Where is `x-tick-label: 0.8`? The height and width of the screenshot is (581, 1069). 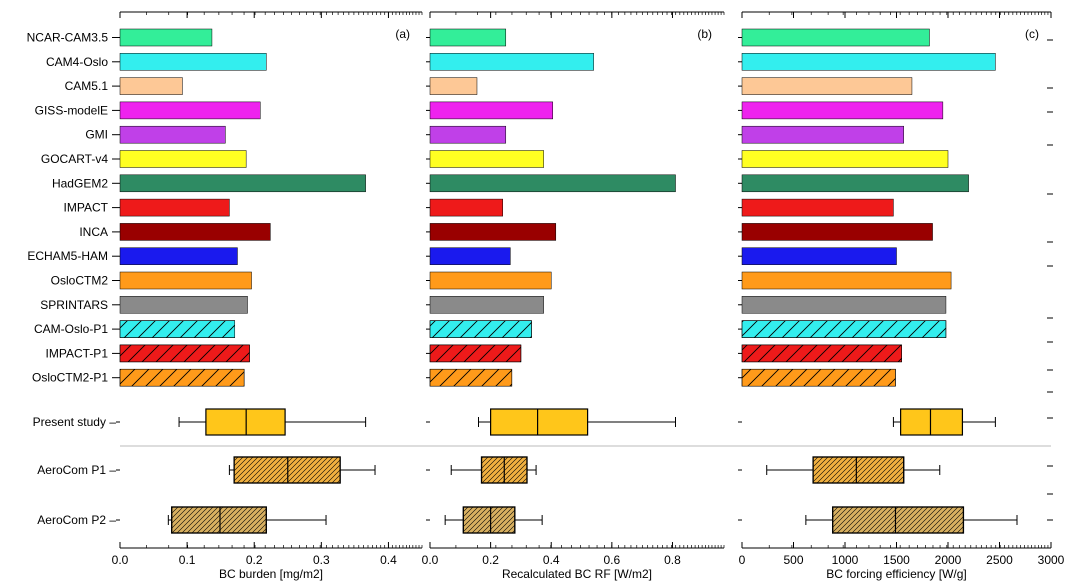
x-tick-label: 0.8 is located at coordinates (672, 560).